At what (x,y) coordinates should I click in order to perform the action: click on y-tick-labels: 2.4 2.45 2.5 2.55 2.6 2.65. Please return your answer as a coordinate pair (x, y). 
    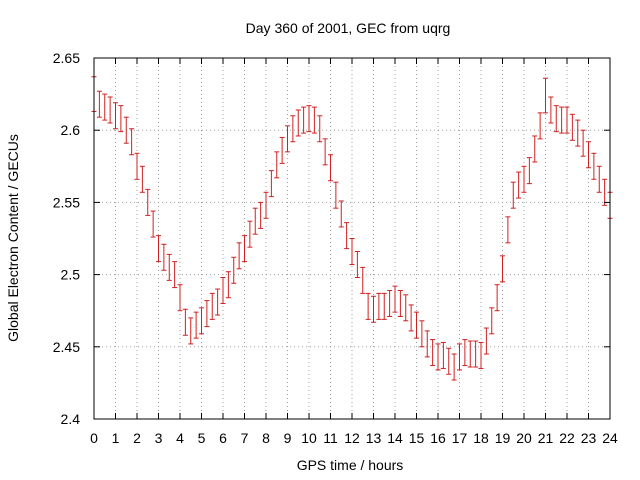
    Looking at the image, I should click on (66, 238).